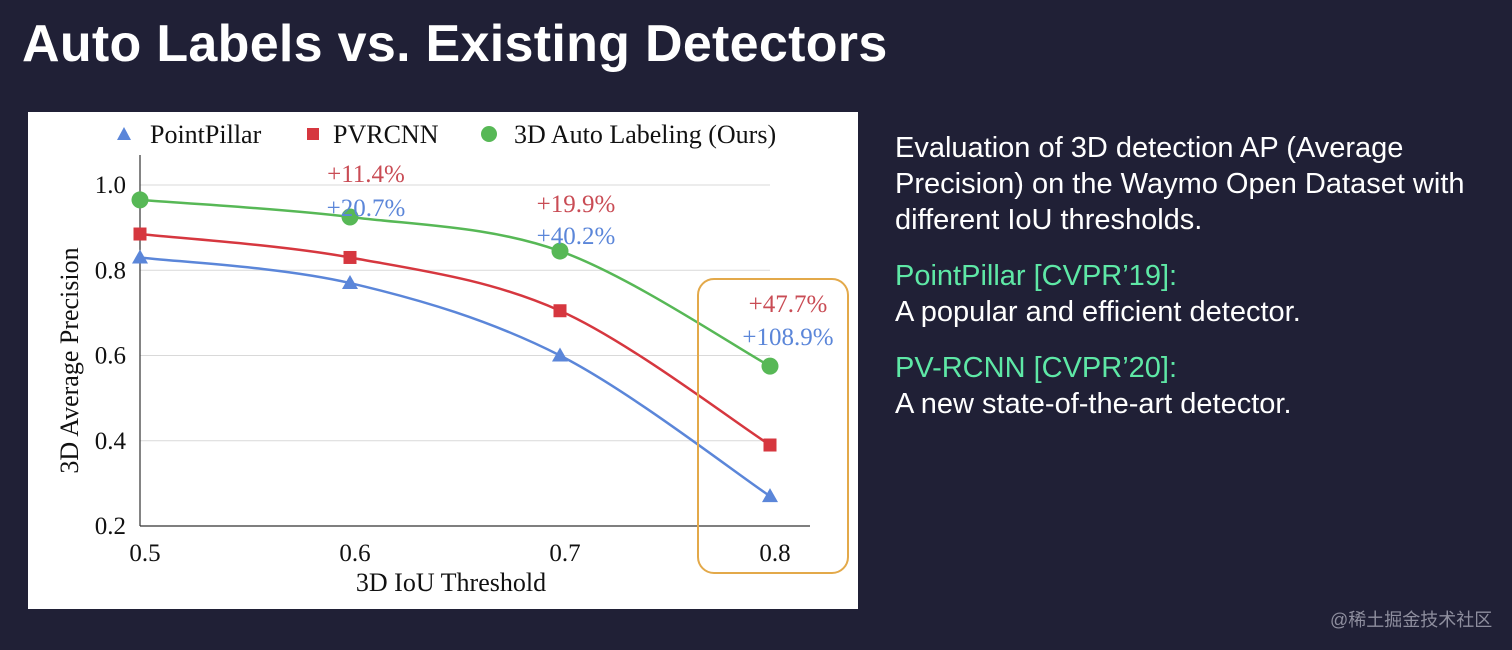 Image resolution: width=1512 pixels, height=650 pixels. What do you see at coordinates (455, 44) in the screenshot?
I see `slide-title: Auto Labels vs. Existing Detectors` at bounding box center [455, 44].